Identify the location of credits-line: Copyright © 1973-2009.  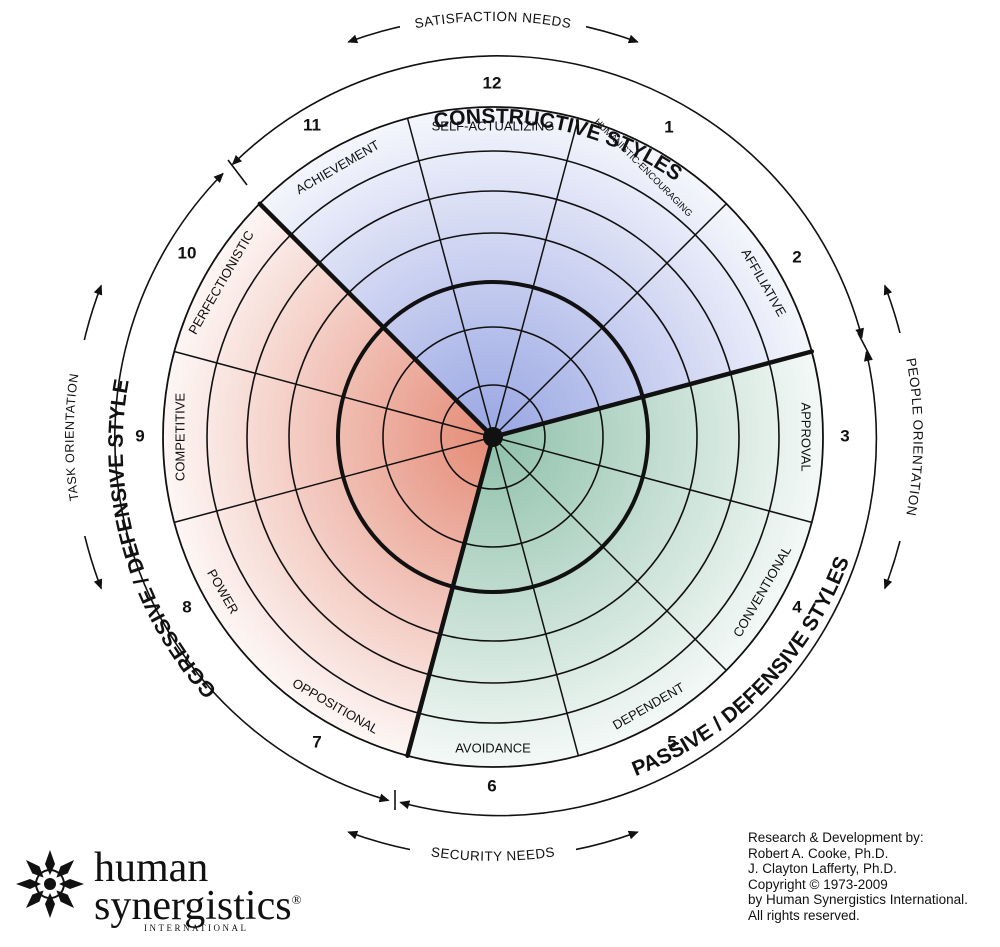
(818, 884).